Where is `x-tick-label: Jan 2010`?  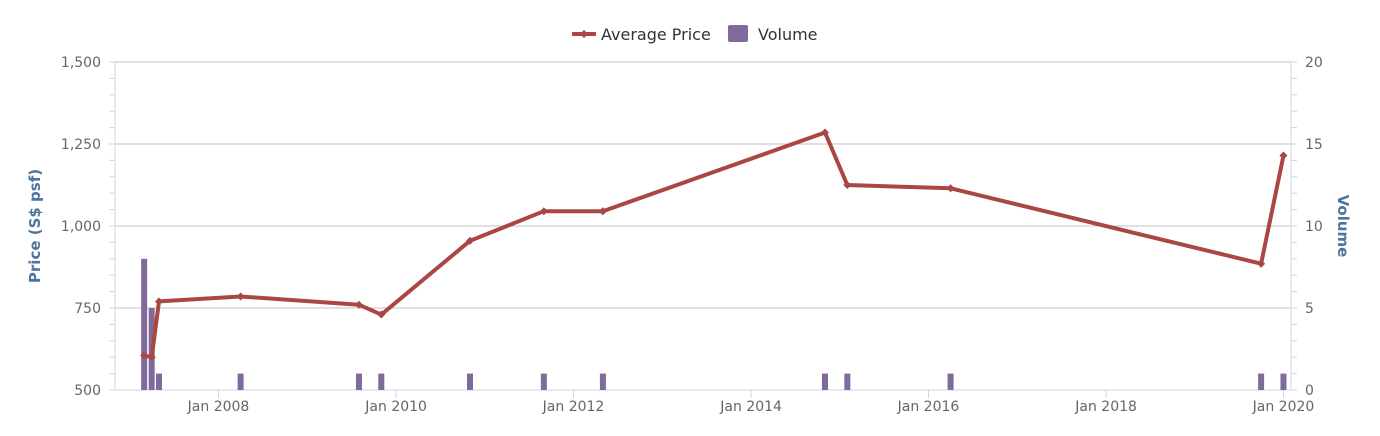 x-tick-label: Jan 2010 is located at coordinates (395, 407).